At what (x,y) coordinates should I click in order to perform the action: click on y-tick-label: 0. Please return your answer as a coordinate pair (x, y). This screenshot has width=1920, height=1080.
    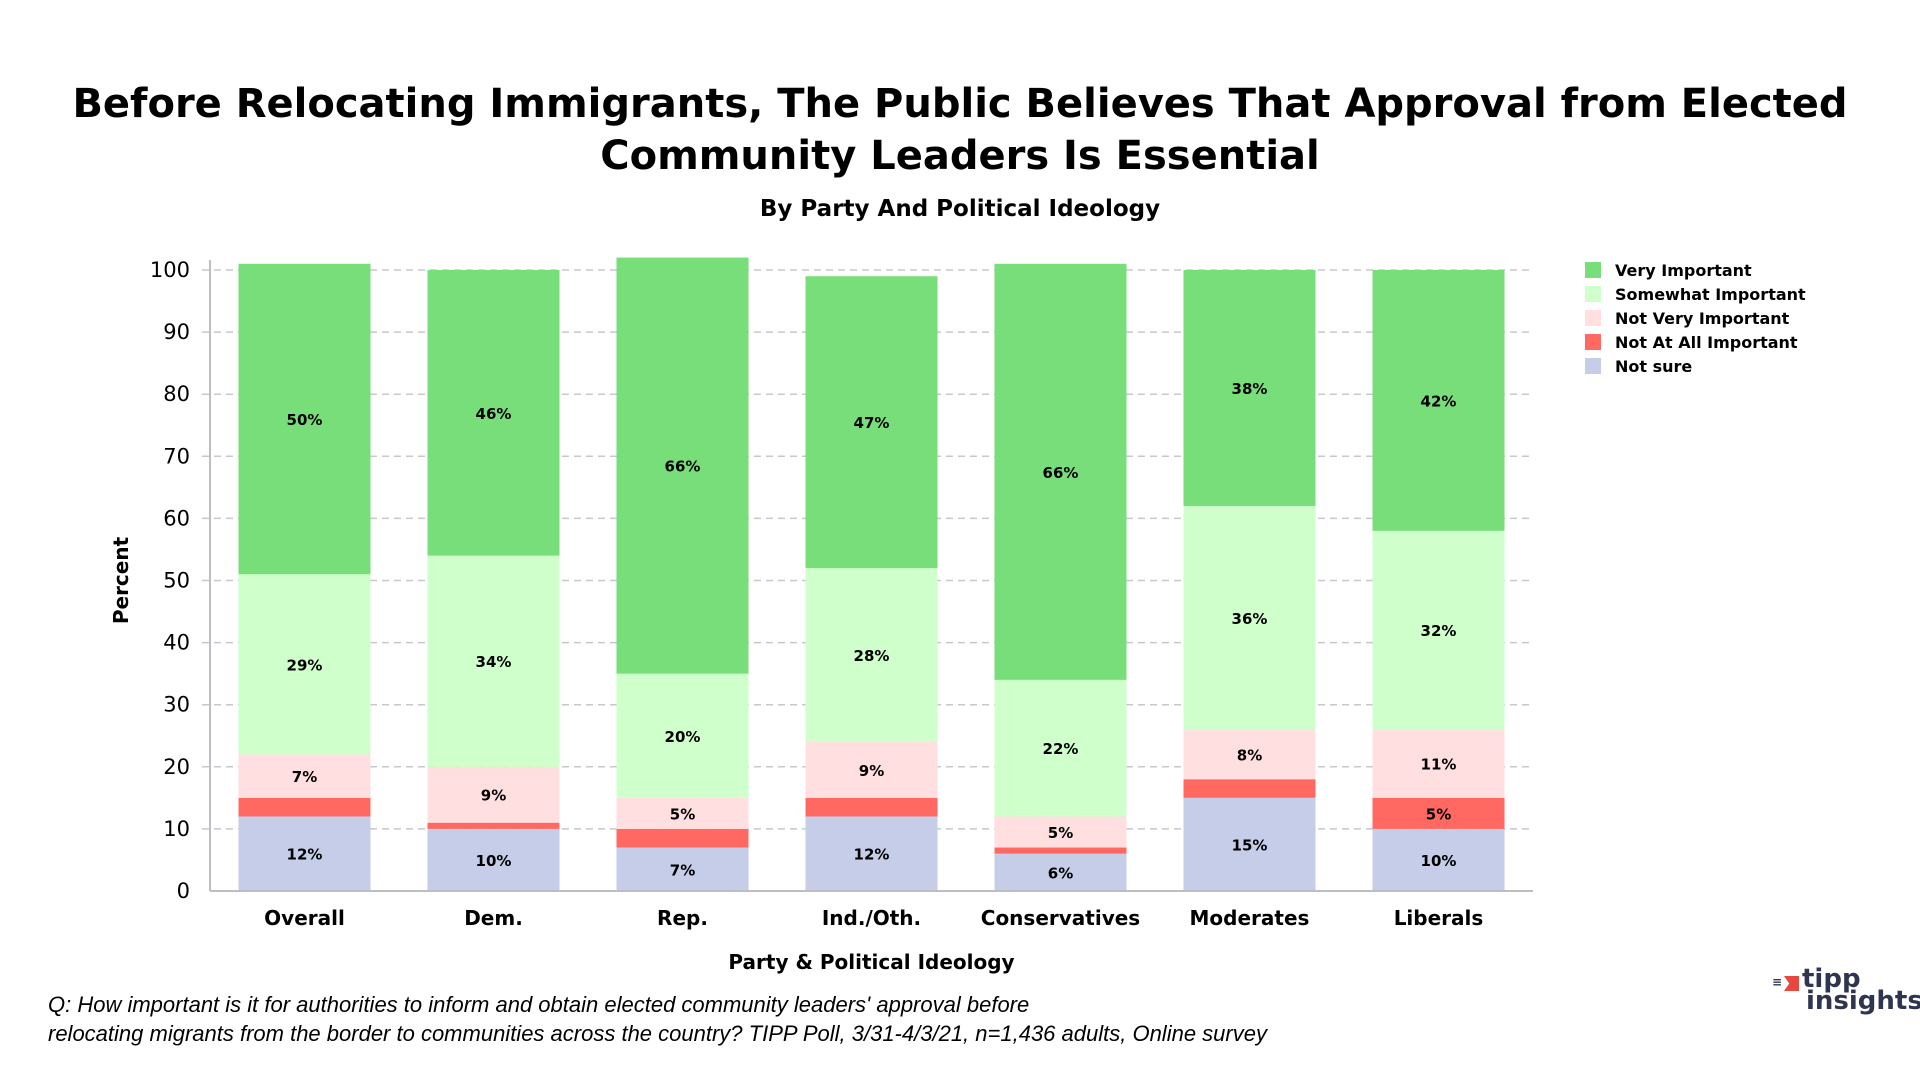
    Looking at the image, I should click on (183, 891).